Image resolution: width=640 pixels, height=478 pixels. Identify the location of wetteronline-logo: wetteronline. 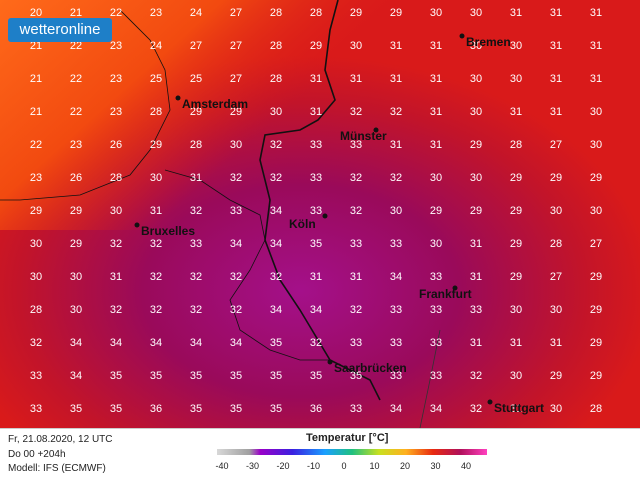
(60, 30).